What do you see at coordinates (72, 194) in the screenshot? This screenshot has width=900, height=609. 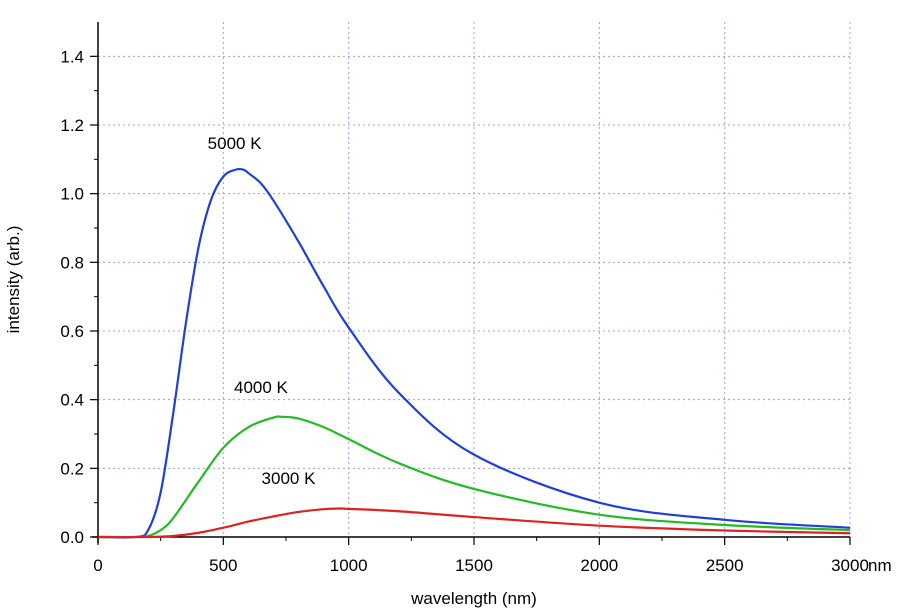 I see `y-tick-label-5: 1.0` at bounding box center [72, 194].